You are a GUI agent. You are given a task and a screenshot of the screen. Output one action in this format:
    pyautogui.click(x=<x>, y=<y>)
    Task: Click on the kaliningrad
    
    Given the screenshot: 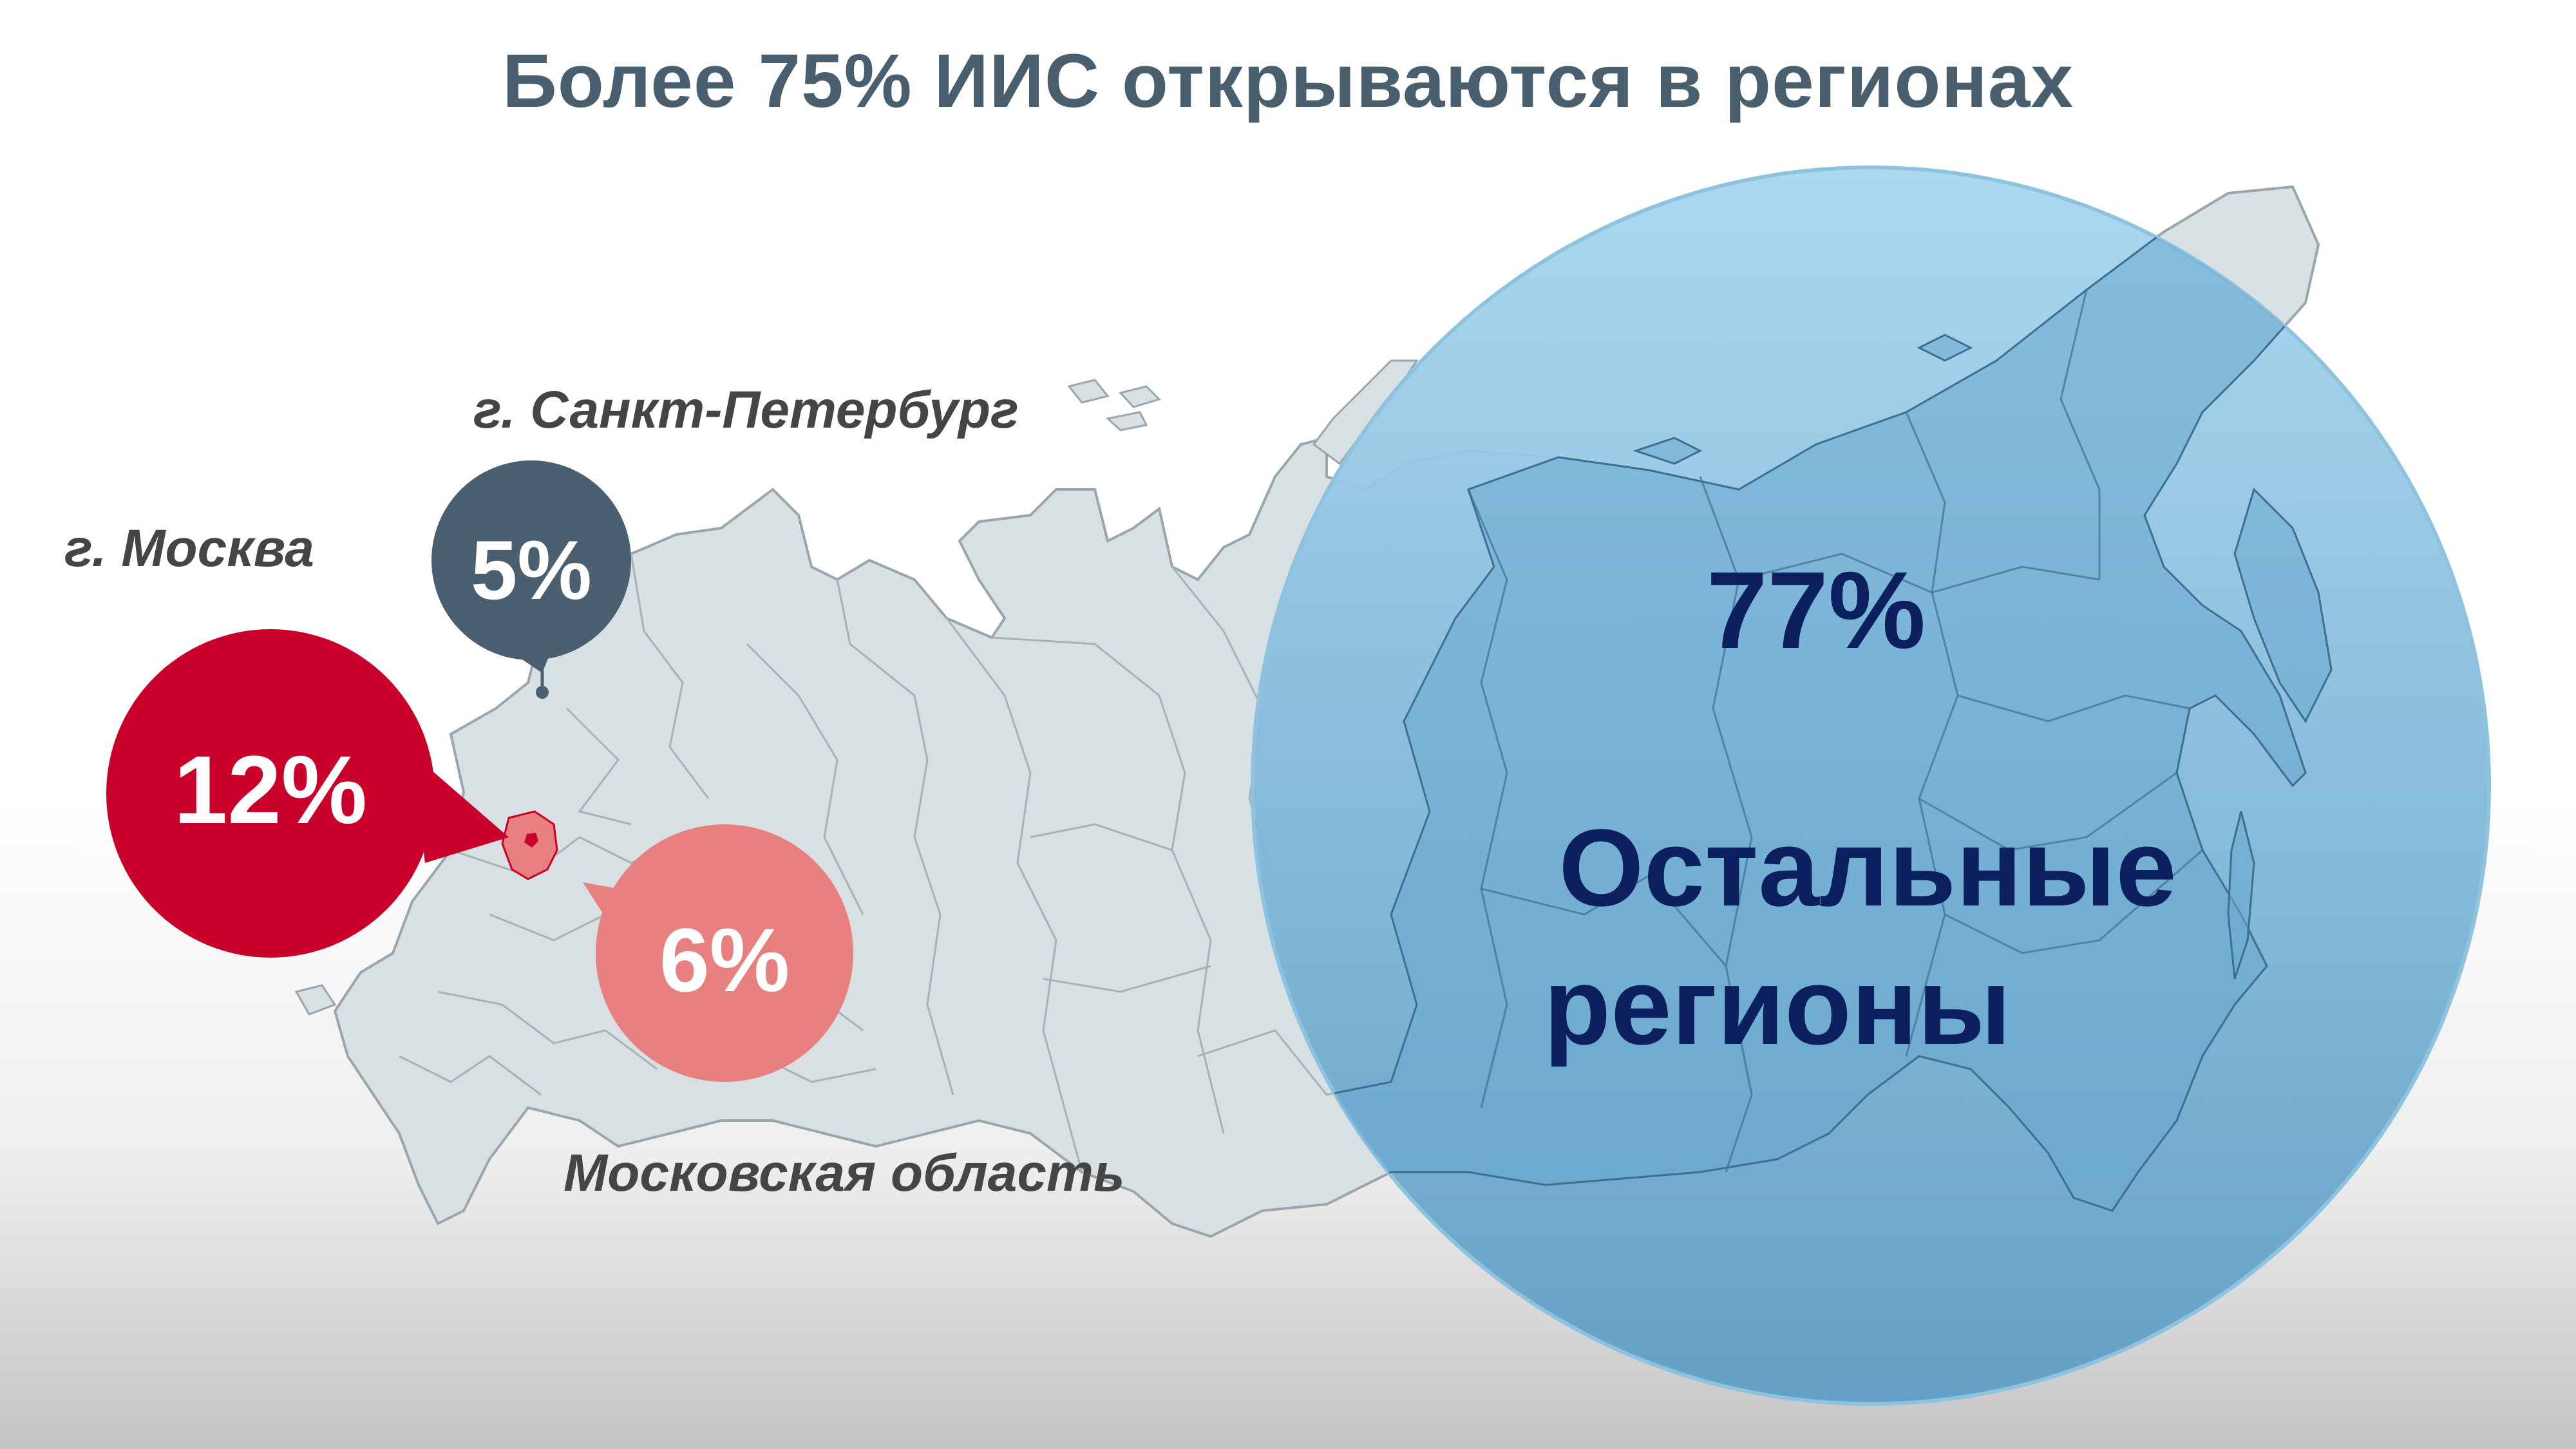 What is the action you would take?
    pyautogui.click(x=315, y=1000)
    